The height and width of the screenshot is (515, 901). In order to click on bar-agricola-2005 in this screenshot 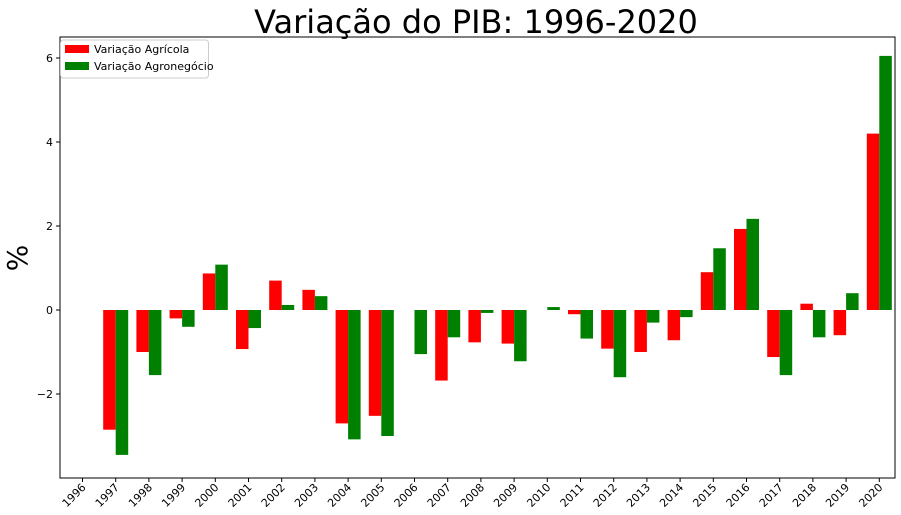, I will do `click(375, 363)`.